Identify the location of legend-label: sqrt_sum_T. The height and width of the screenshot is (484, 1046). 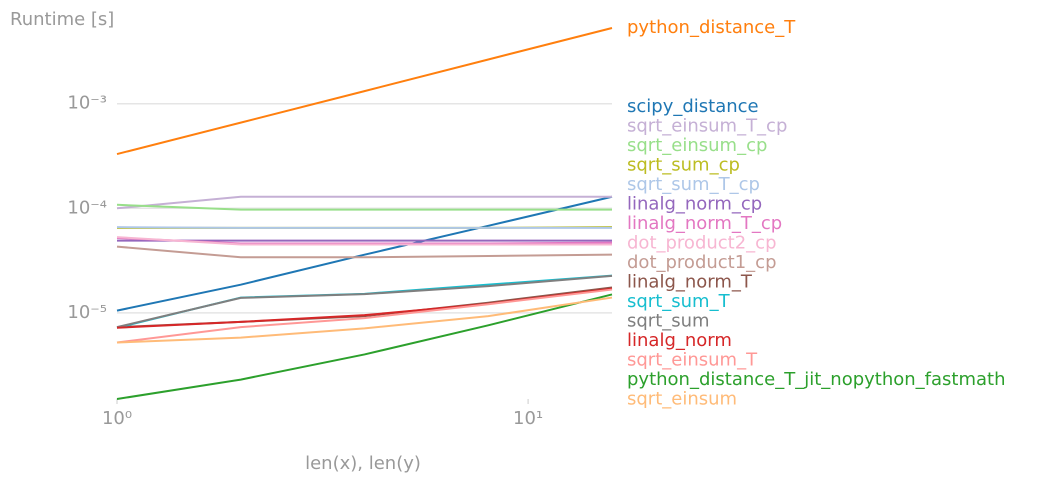
(679, 301).